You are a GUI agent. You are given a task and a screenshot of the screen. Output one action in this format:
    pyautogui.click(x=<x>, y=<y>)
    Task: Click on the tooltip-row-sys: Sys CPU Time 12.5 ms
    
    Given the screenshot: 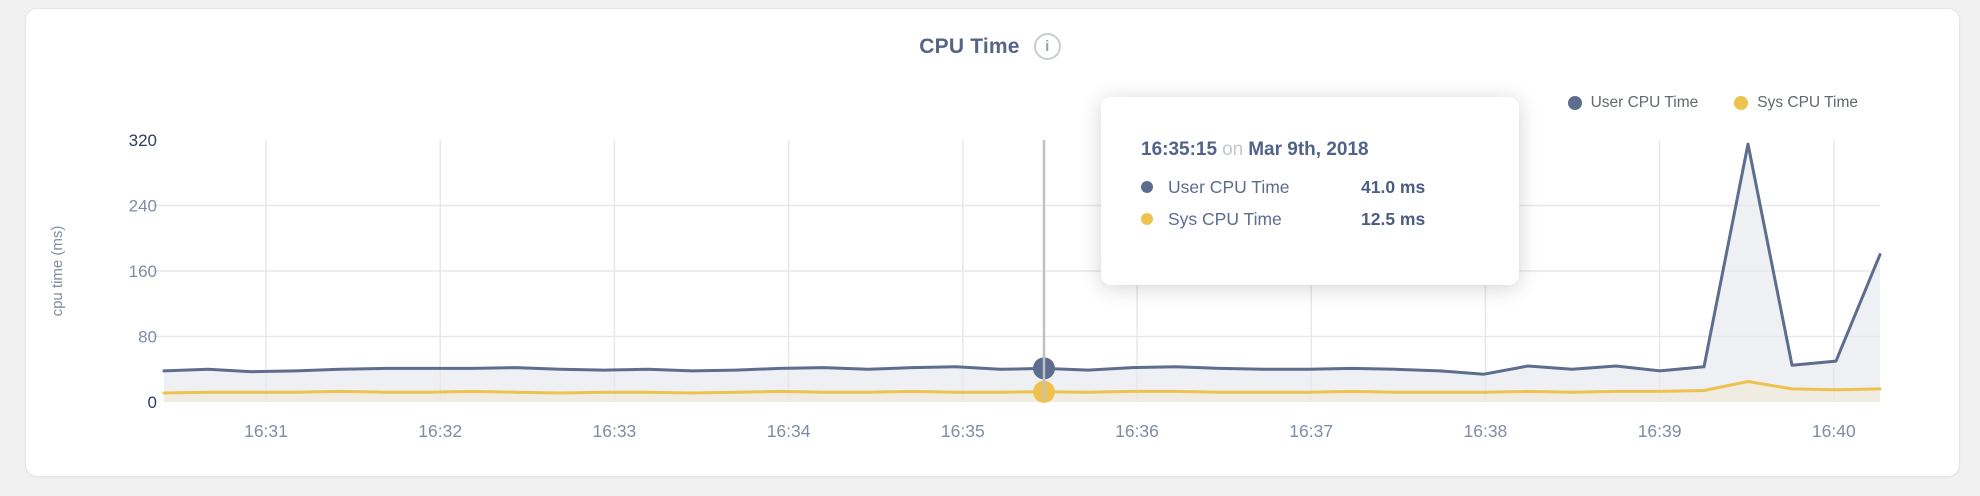 What is the action you would take?
    pyautogui.click(x=1310, y=219)
    